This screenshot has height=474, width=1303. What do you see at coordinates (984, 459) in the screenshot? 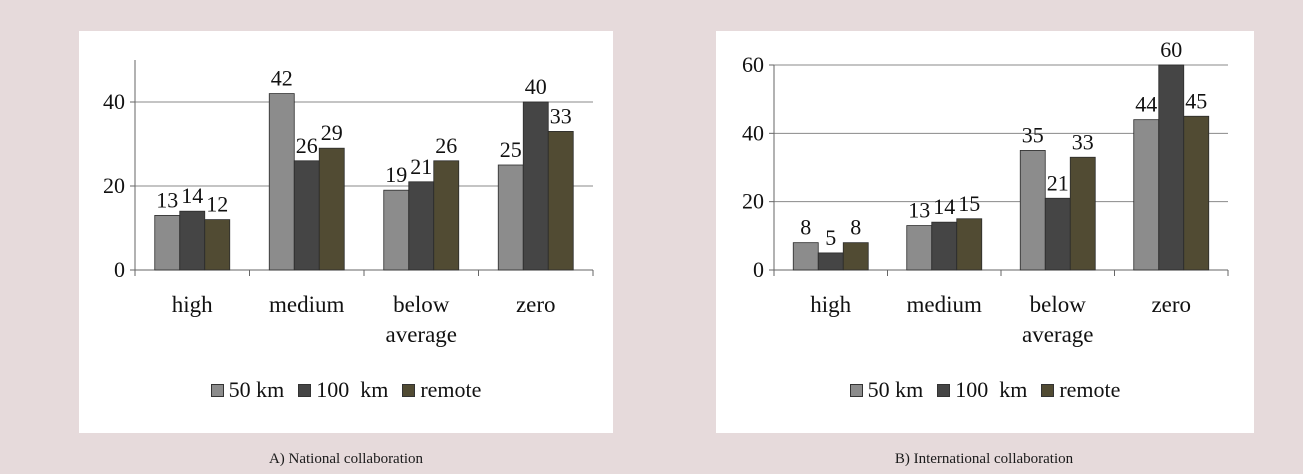
I see `caption-international: B) International collaboration` at bounding box center [984, 459].